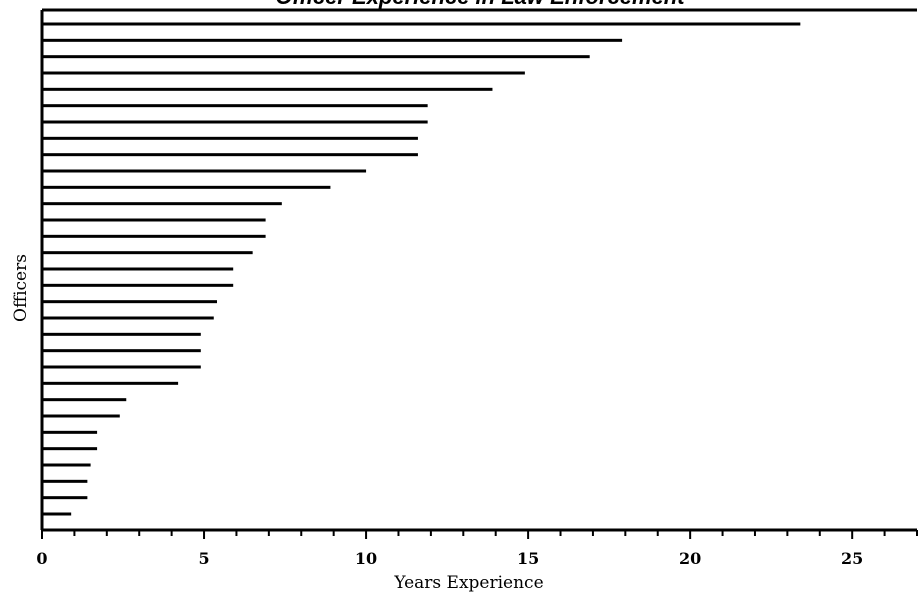  What do you see at coordinates (203, 558) in the screenshot?
I see `x-tick-label: 5` at bounding box center [203, 558].